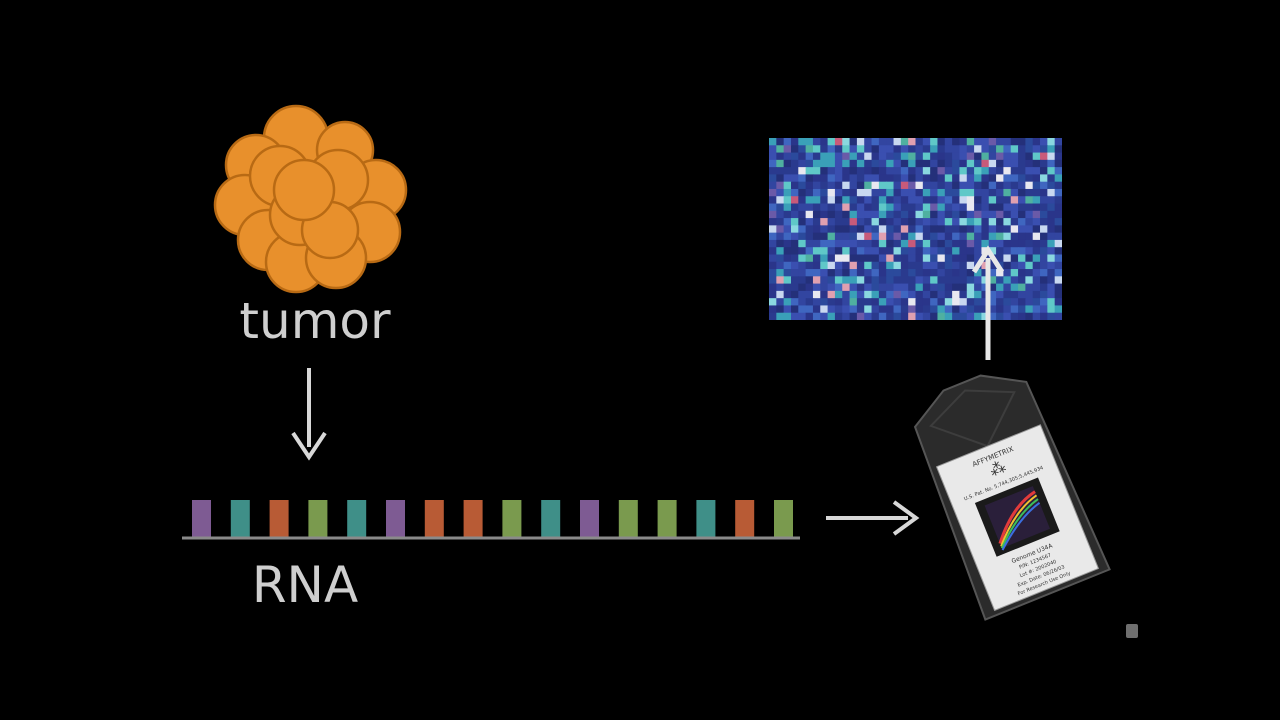  What do you see at coordinates (304, 190) in the screenshot?
I see `tumor-cell` at bounding box center [304, 190].